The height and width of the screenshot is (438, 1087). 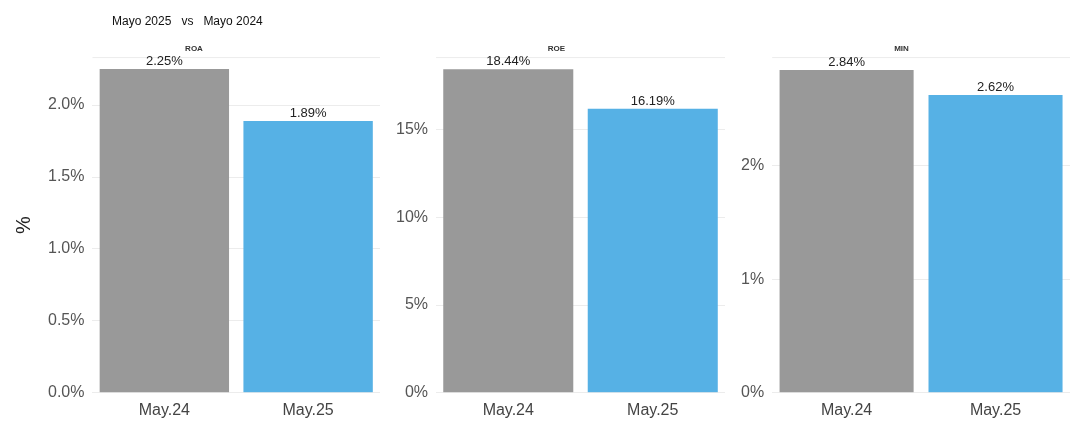 I want to click on data-label: 2.25%, so click(x=164, y=61).